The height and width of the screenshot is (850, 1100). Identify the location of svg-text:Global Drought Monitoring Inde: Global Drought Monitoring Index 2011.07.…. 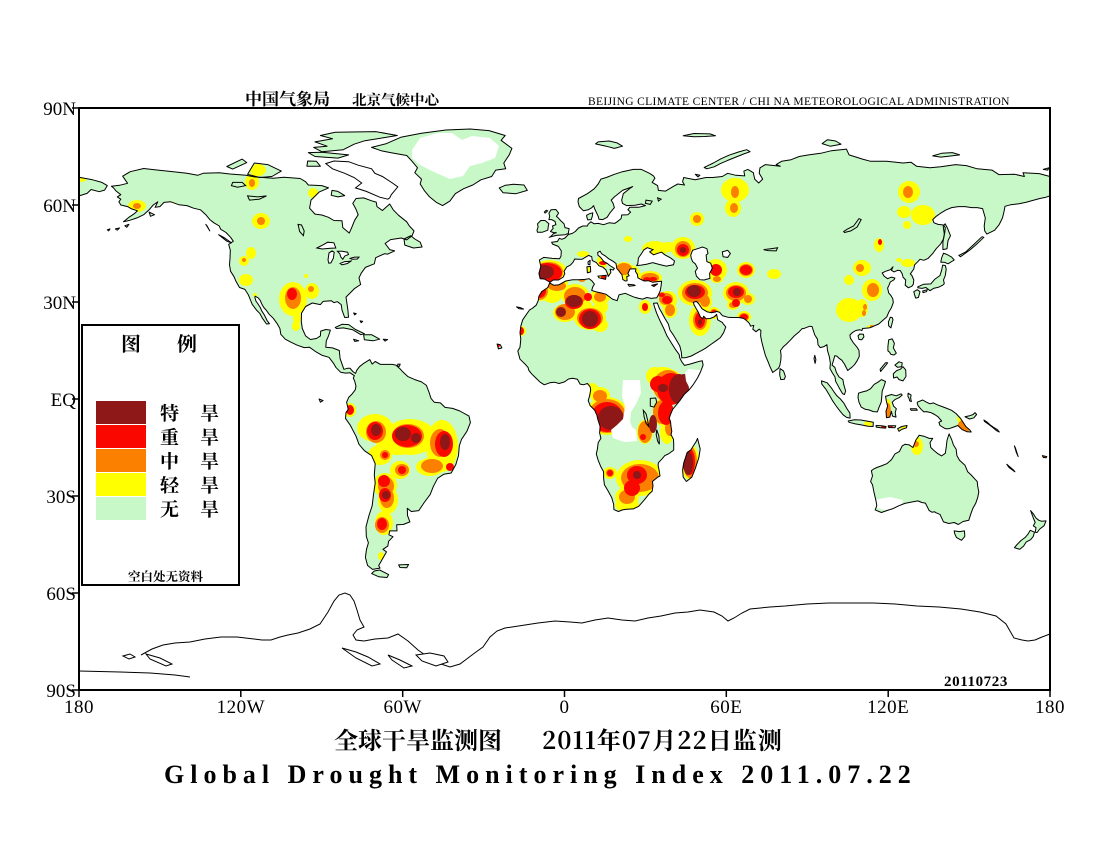
(540, 774).